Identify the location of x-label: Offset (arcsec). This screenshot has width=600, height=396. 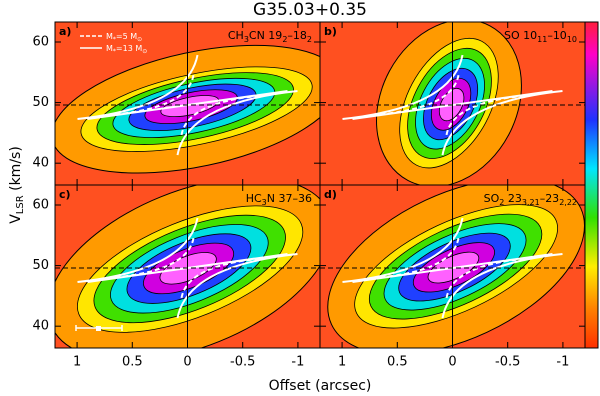
(320, 386).